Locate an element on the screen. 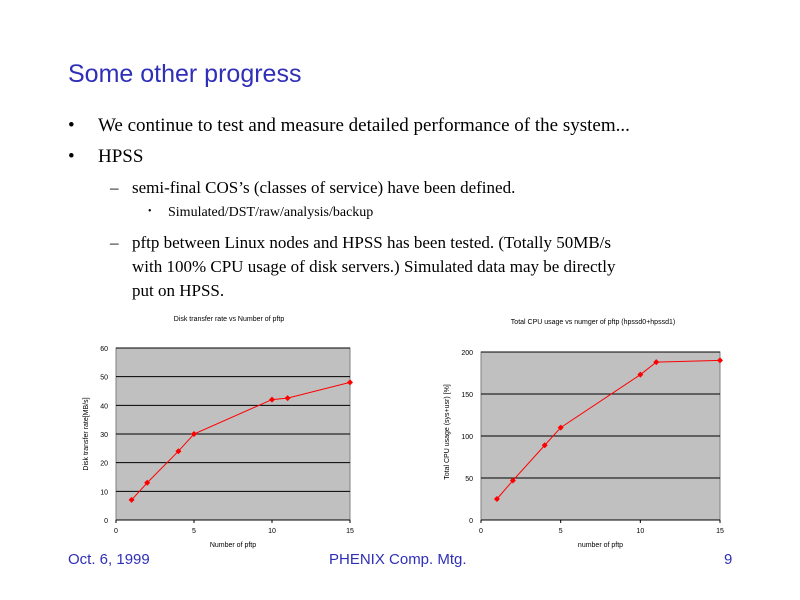  bullet-text-2: HPSS is located at coordinates (121, 156).